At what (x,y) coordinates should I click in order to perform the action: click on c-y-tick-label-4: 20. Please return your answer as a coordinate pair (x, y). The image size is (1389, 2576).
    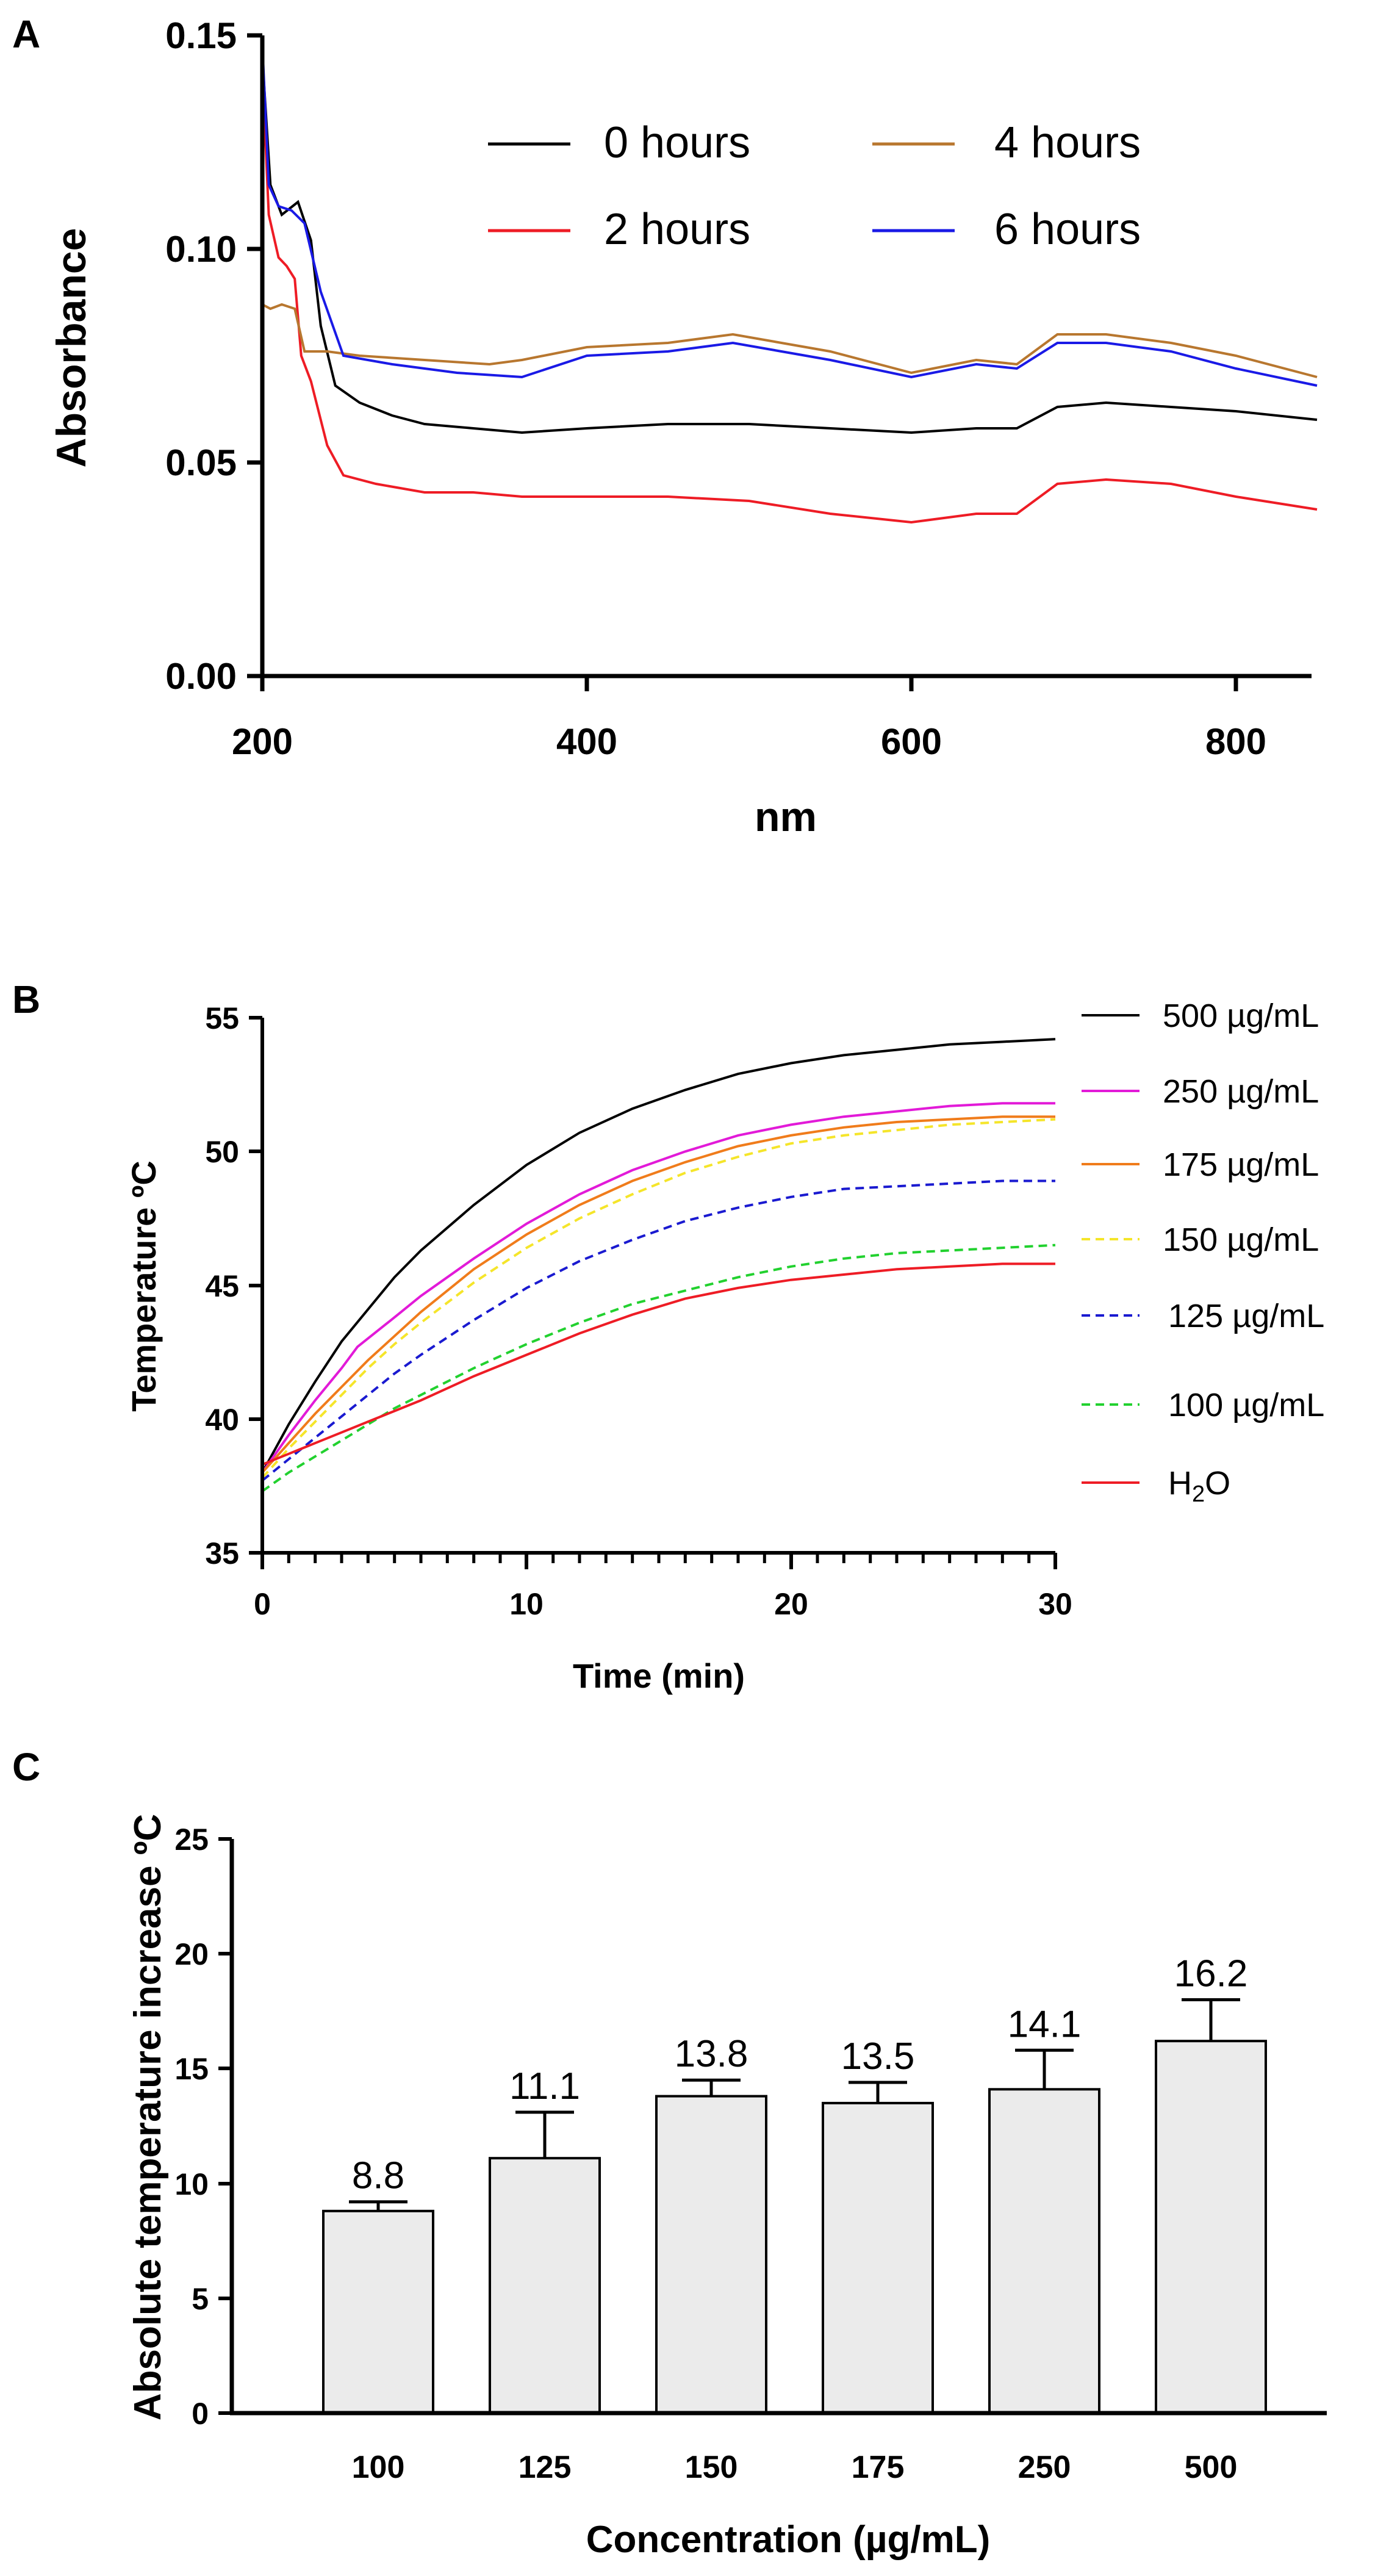
    Looking at the image, I should click on (191, 1954).